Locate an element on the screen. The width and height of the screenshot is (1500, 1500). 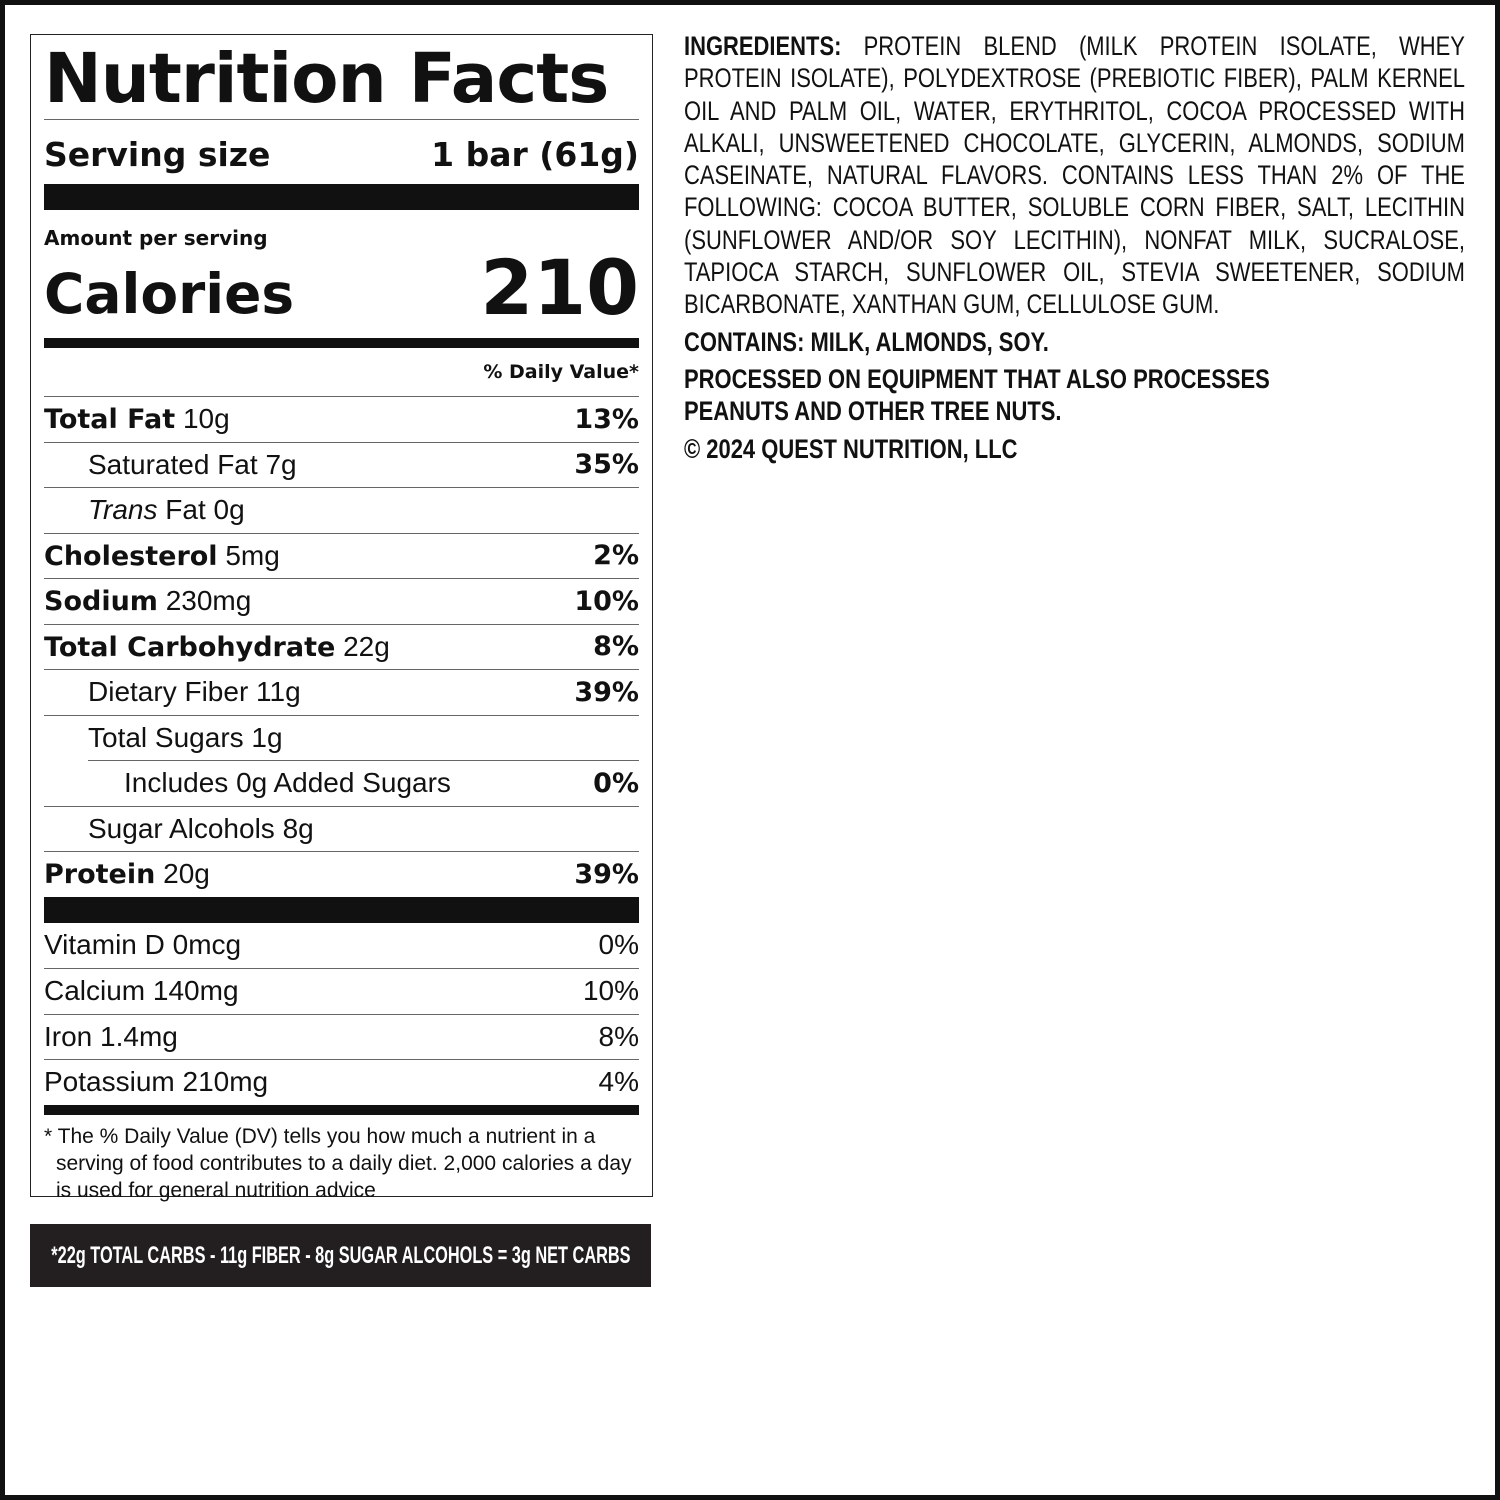
ingredients-label: INGREDIENTS: is located at coordinates (763, 46).